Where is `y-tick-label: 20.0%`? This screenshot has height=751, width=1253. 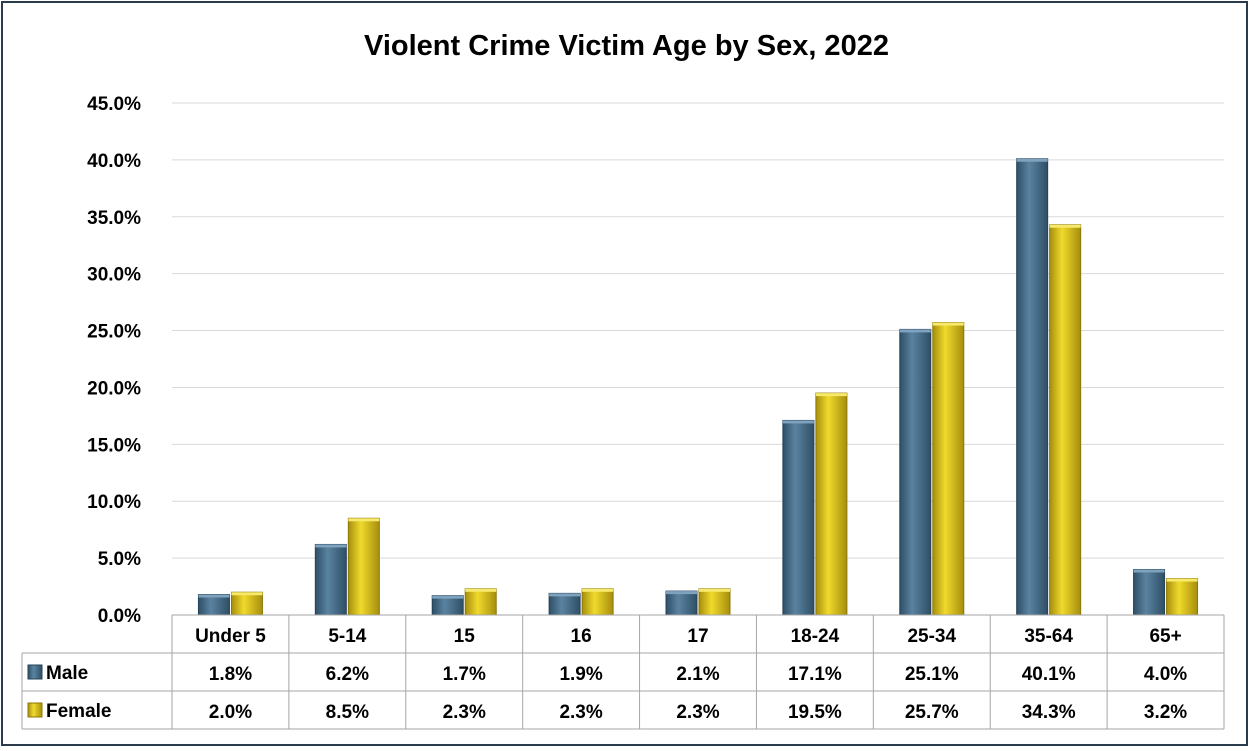
y-tick-label: 20.0% is located at coordinates (114, 388).